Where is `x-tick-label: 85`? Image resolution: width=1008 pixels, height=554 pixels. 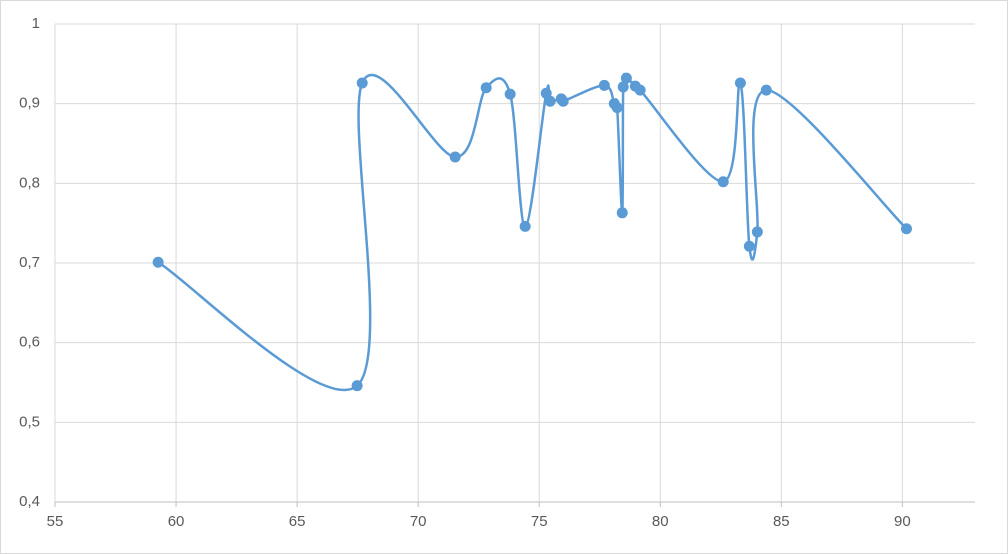 x-tick-label: 85 is located at coordinates (781, 521).